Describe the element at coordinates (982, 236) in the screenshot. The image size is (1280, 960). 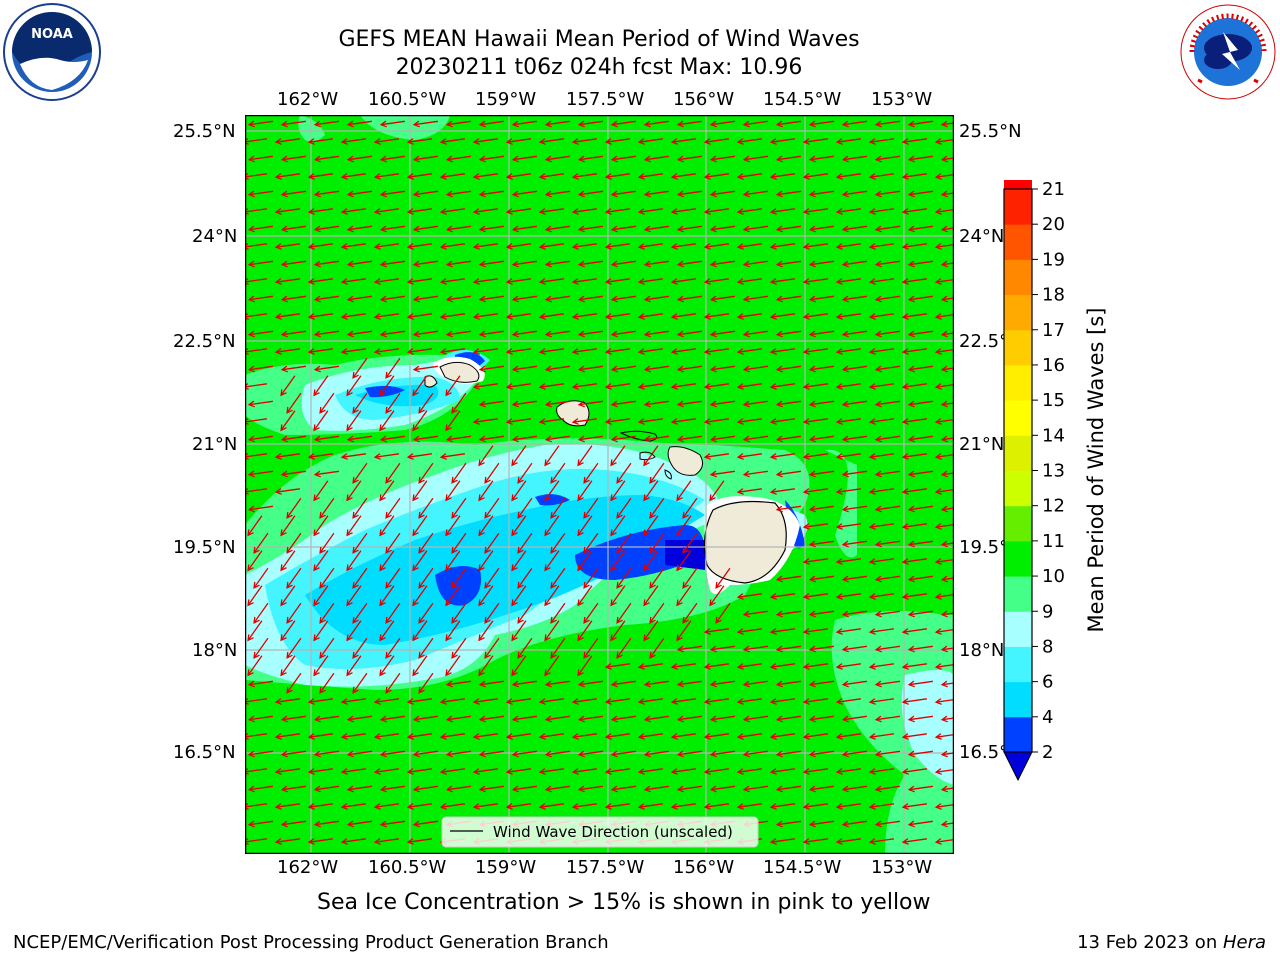
I see `right-lat-label: 24°N` at that location.